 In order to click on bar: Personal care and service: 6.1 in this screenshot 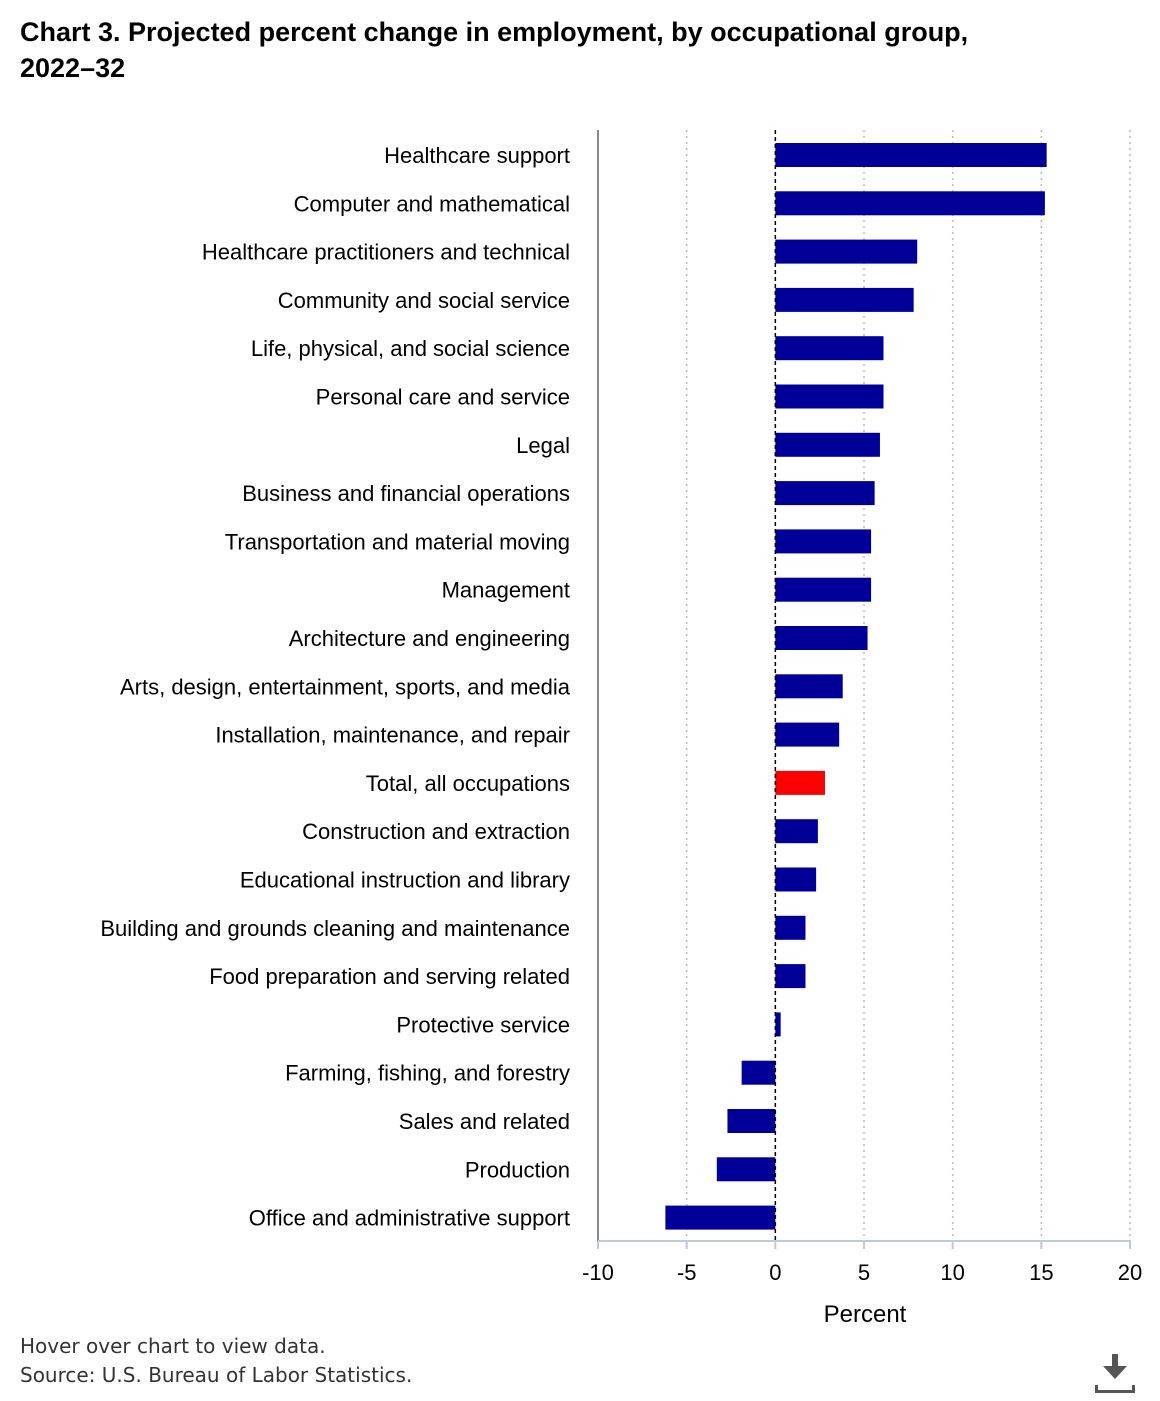, I will do `click(829, 396)`.